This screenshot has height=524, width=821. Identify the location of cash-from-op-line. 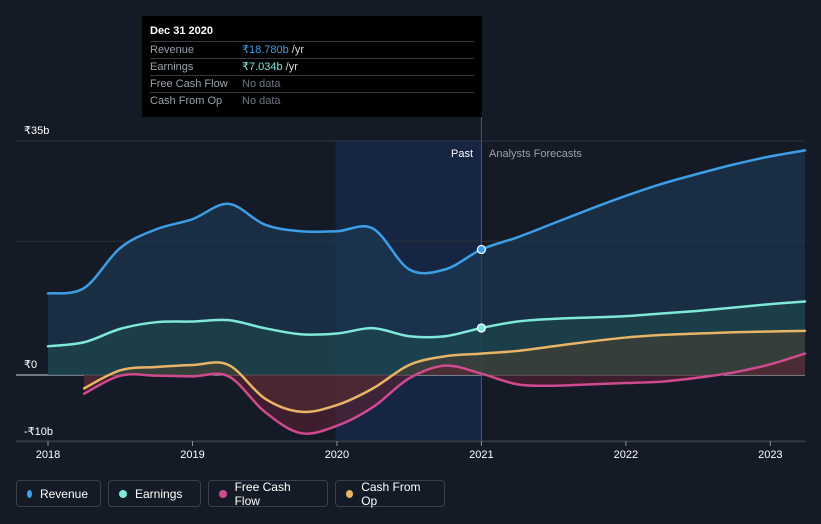
(444, 371).